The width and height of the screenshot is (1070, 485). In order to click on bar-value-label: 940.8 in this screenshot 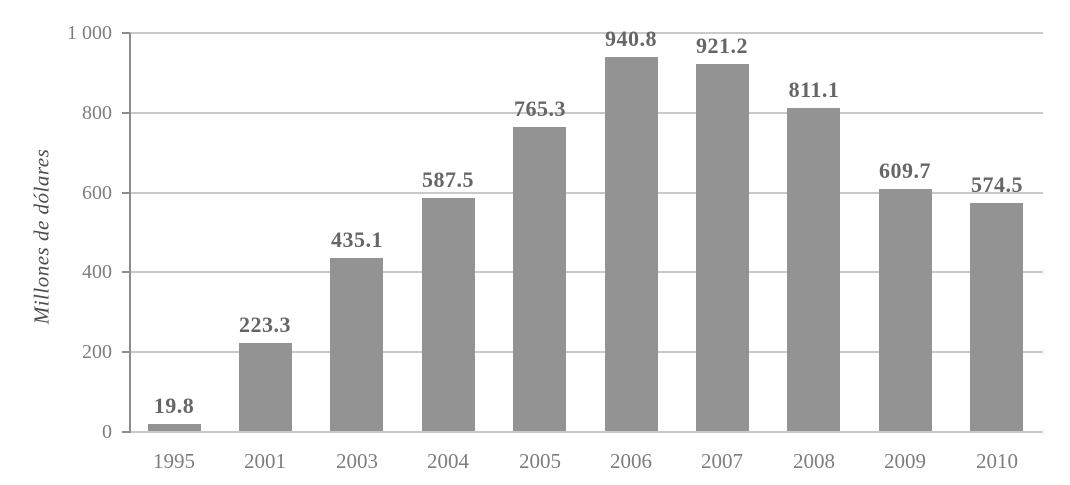, I will do `click(631, 38)`.